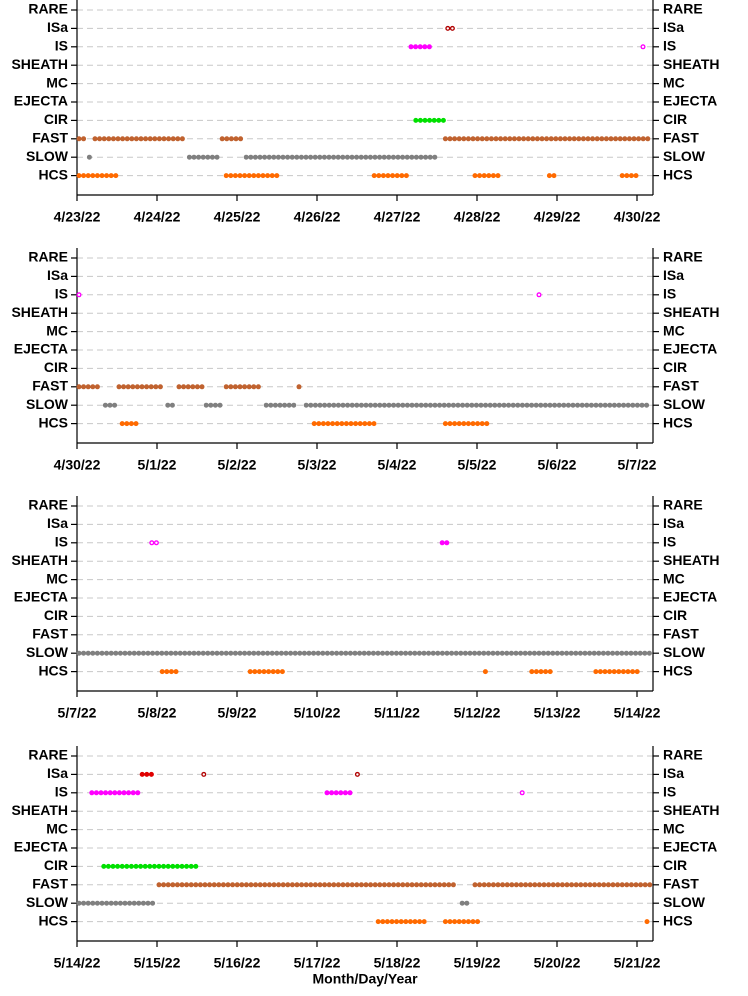  Describe the element at coordinates (157, 465) in the screenshot. I see `x-tick-label: 5/1/22` at that location.